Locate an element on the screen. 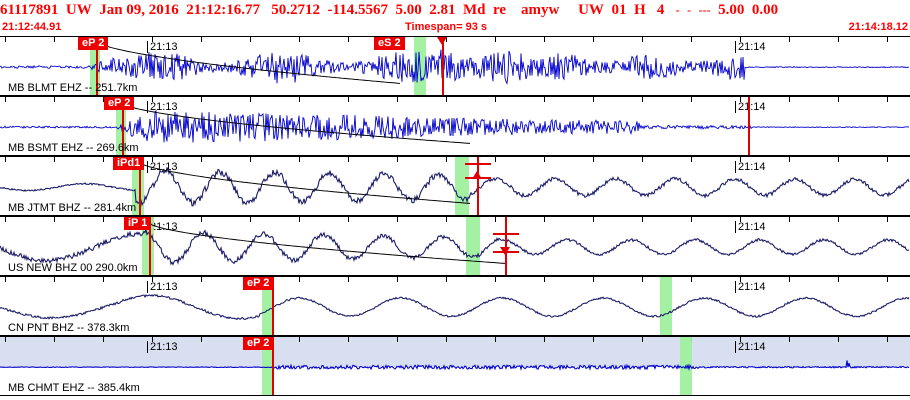 This screenshot has height=400, width=910. trace-plot-area: eP 2 eS 2 21:13 21:14 MB BLMT EHZ -- 251.7km is located at coordinates (455, 66).